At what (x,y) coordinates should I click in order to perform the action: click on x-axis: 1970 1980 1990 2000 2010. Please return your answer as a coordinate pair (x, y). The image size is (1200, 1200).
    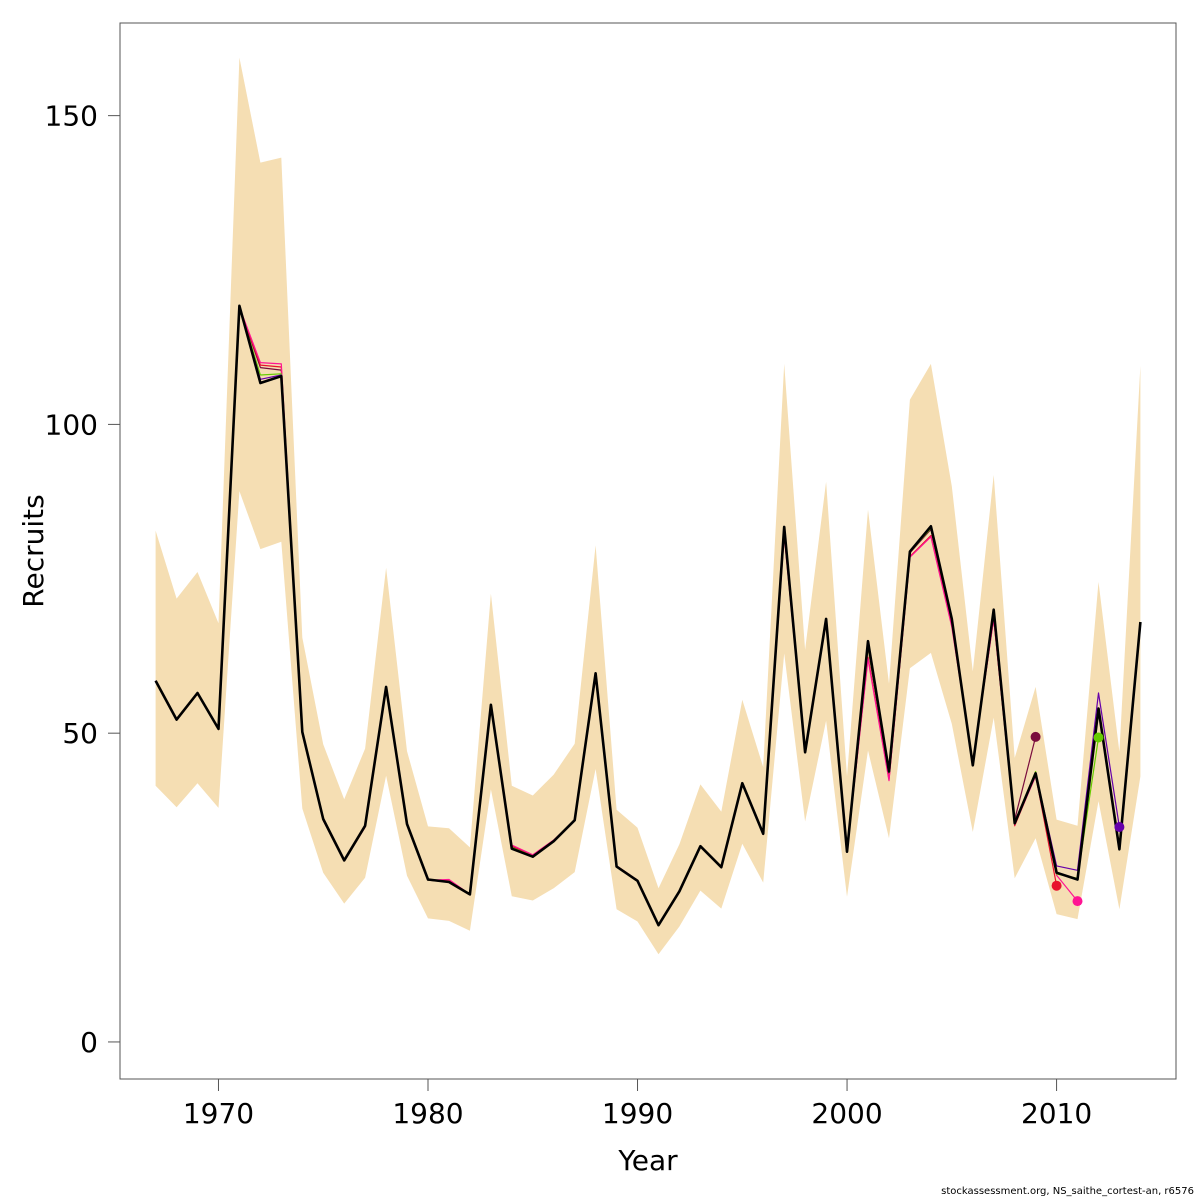
    Looking at the image, I should click on (637, 1104).